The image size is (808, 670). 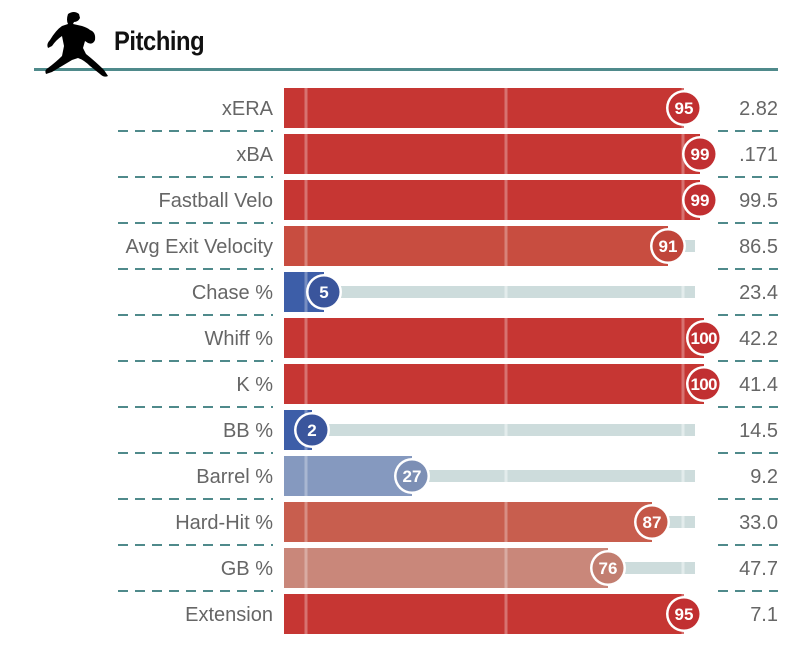 I want to click on metric-value: 23.4, so click(x=758, y=293).